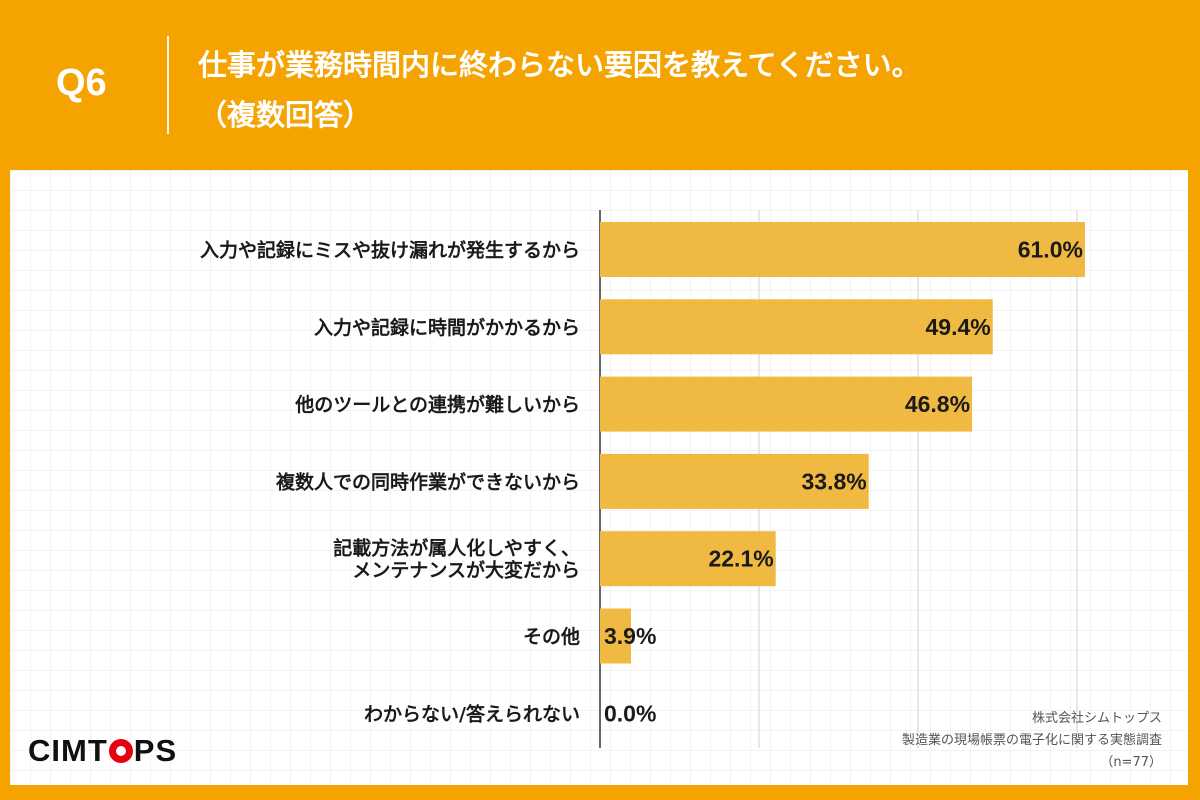 This screenshot has height=800, width=1200. What do you see at coordinates (81, 83) in the screenshot?
I see `question-number: Q6` at bounding box center [81, 83].